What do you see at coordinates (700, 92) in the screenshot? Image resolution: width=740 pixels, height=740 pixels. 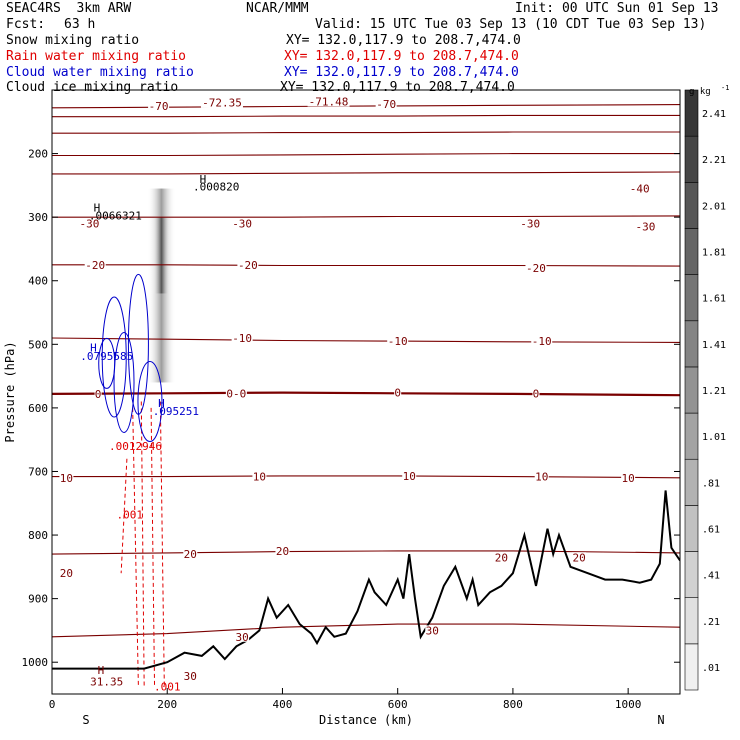 I see `colorbar-unit: g kg` at bounding box center [700, 92].